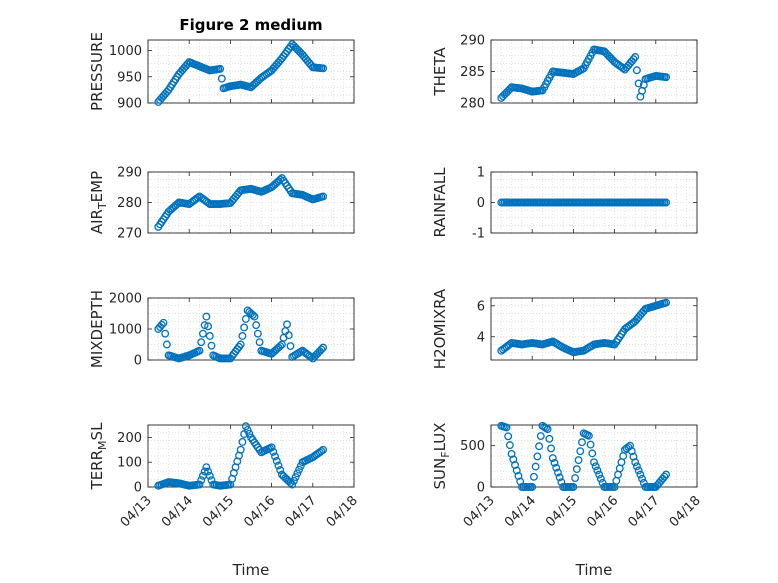 The width and height of the screenshot is (778, 583). I want to click on x-tick-label: 04/16, so click(259, 511).